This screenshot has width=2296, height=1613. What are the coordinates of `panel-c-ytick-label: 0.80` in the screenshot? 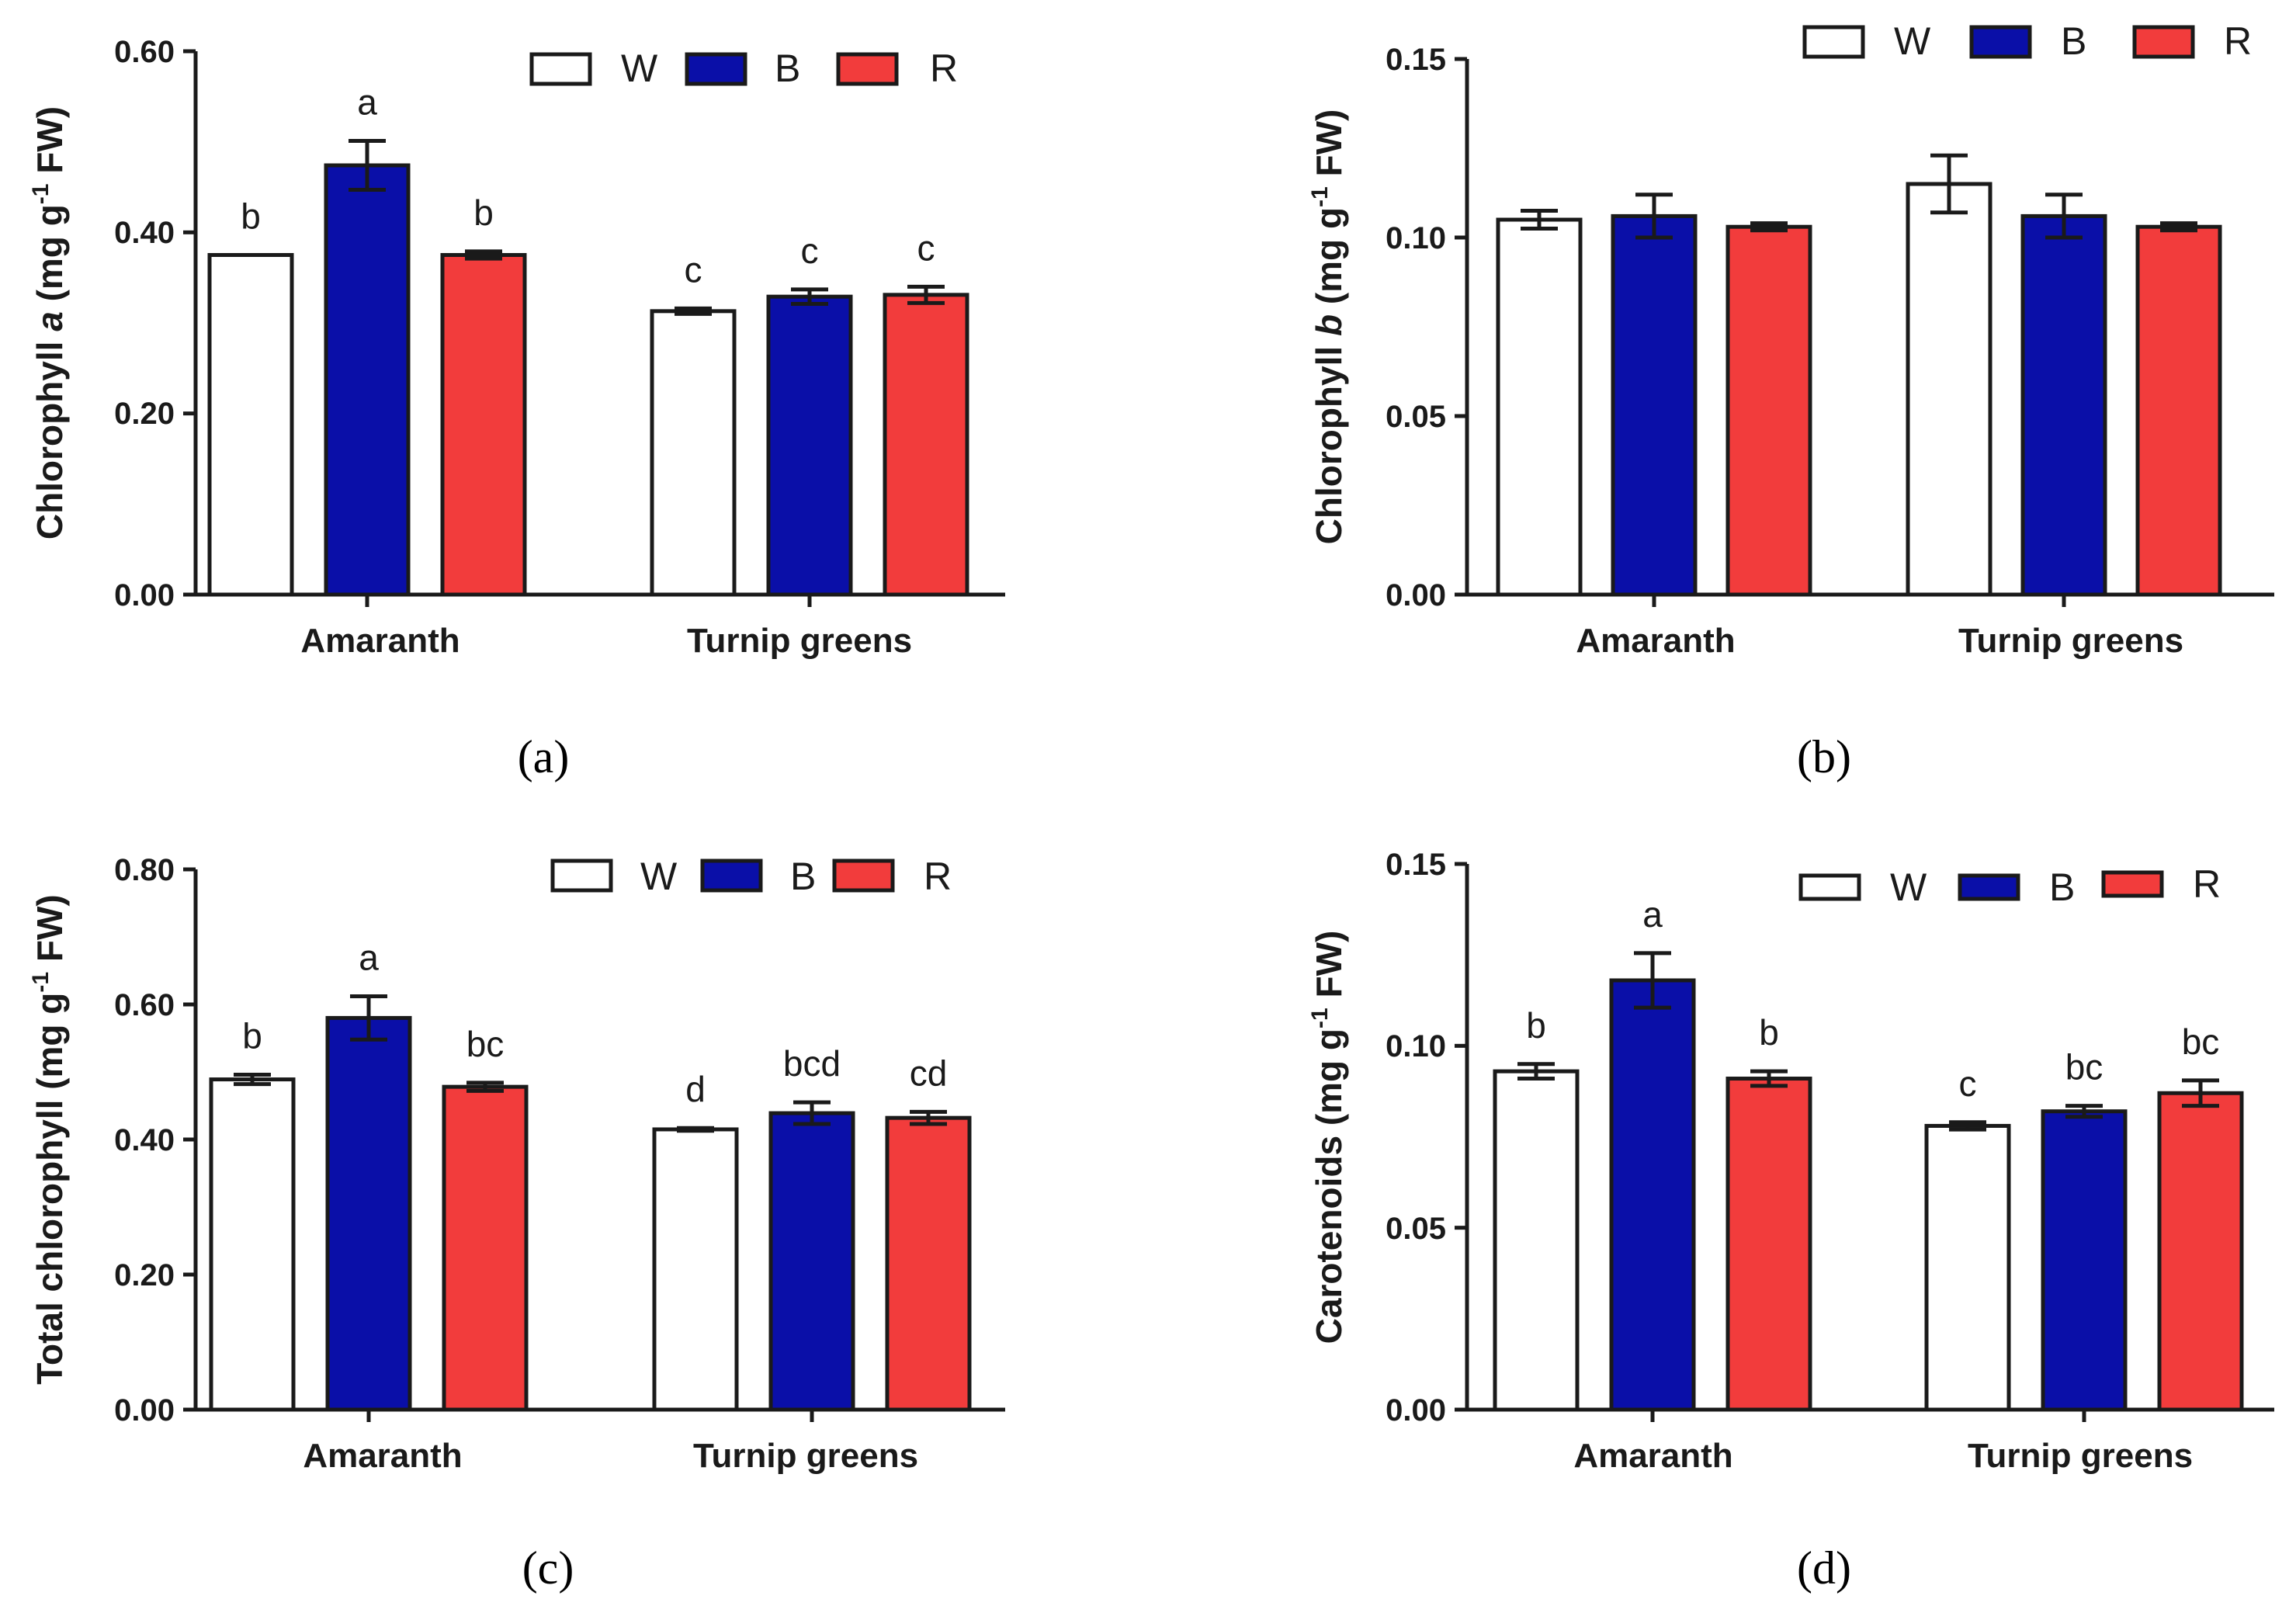 It's located at (144, 870).